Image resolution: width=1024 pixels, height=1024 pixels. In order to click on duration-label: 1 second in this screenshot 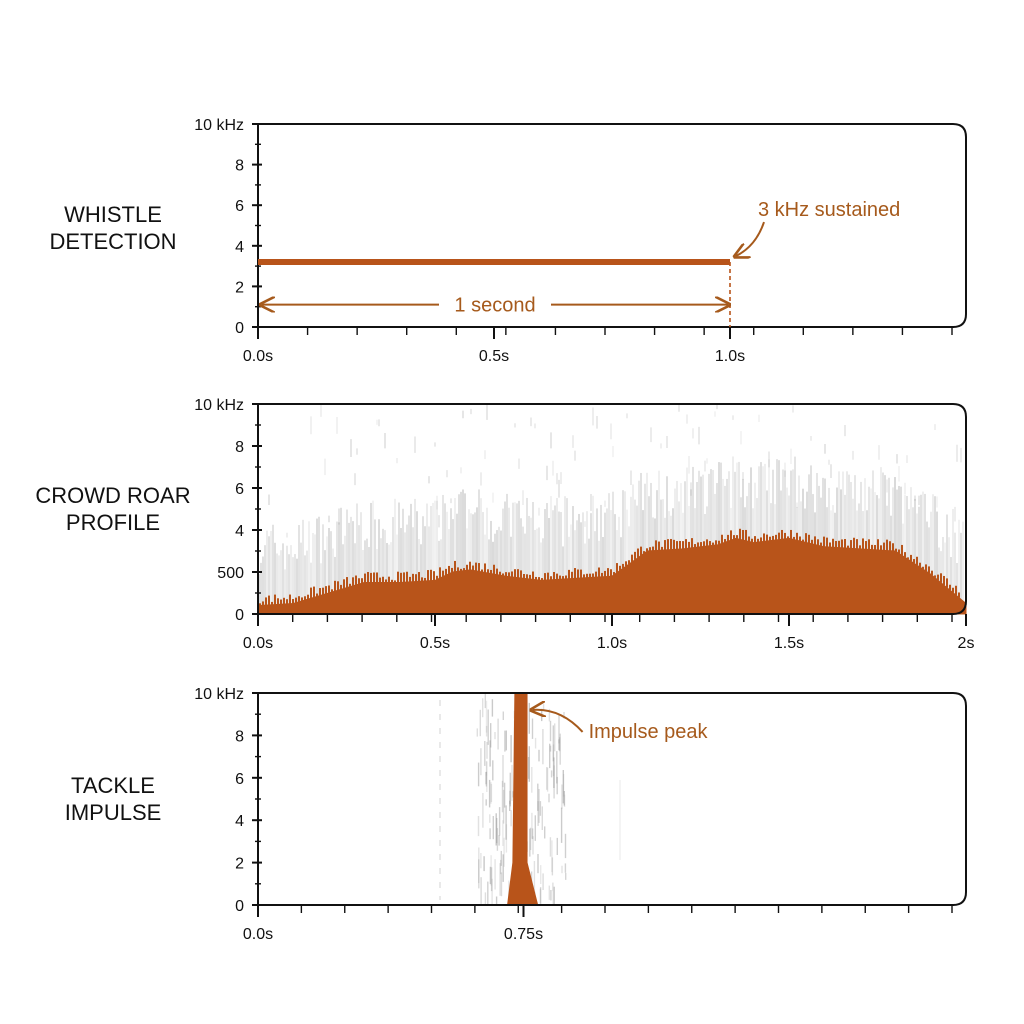, I will do `click(494, 306)`.